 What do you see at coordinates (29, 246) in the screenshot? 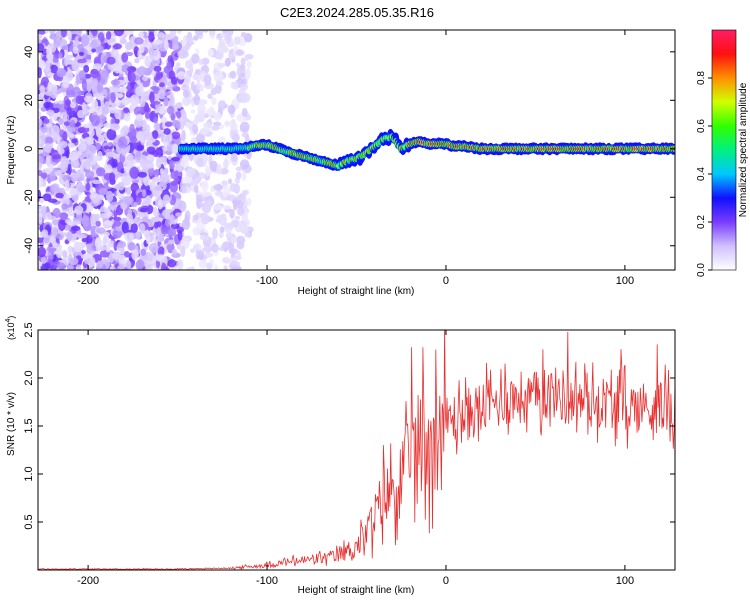
I see `spectrogram-y-tick-label: -40` at bounding box center [29, 246].